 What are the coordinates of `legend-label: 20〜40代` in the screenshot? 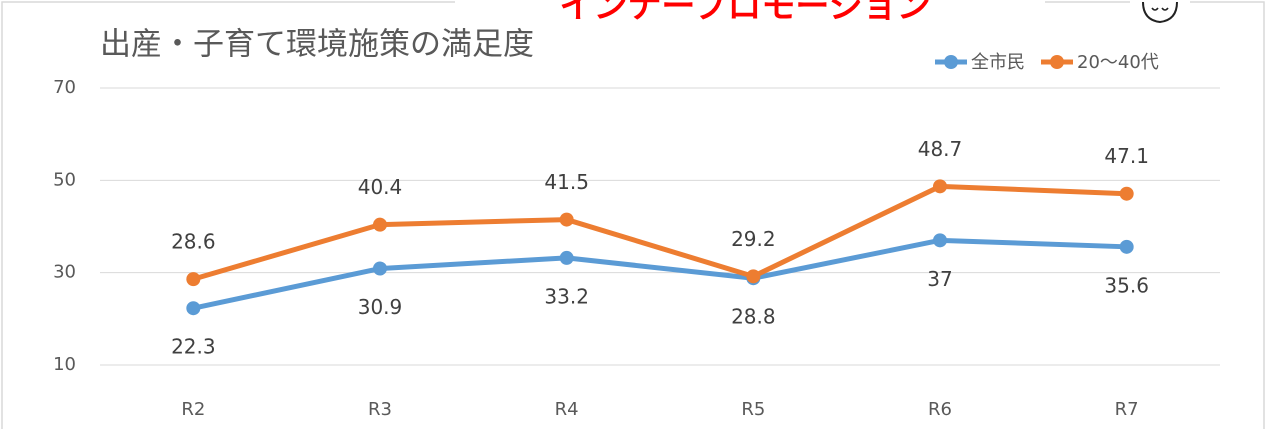 It's located at (1118, 62).